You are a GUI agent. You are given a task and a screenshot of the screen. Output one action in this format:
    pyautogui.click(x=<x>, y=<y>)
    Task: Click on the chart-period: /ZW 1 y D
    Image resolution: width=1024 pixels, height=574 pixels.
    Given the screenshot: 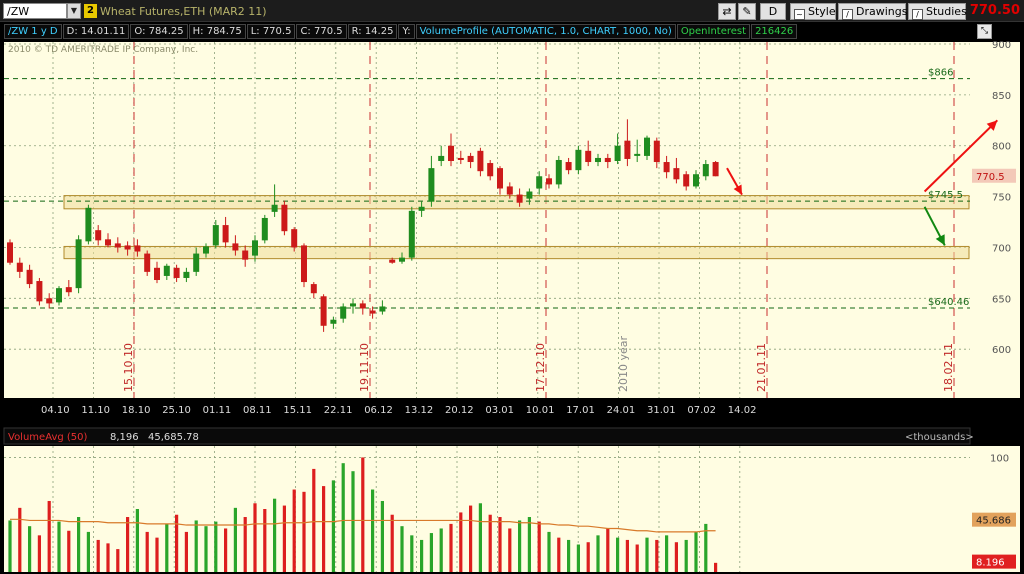 What is the action you would take?
    pyautogui.click(x=33, y=31)
    